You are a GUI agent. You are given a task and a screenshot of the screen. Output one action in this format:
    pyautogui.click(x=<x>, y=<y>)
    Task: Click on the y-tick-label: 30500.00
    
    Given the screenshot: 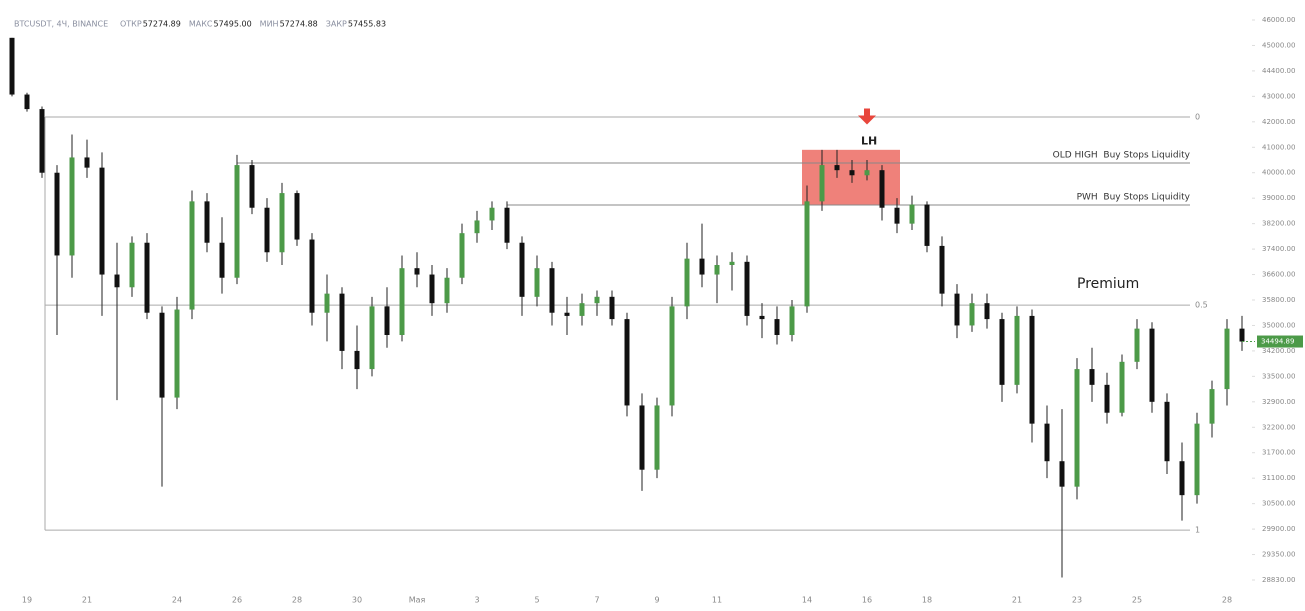 What is the action you would take?
    pyautogui.click(x=1278, y=504)
    